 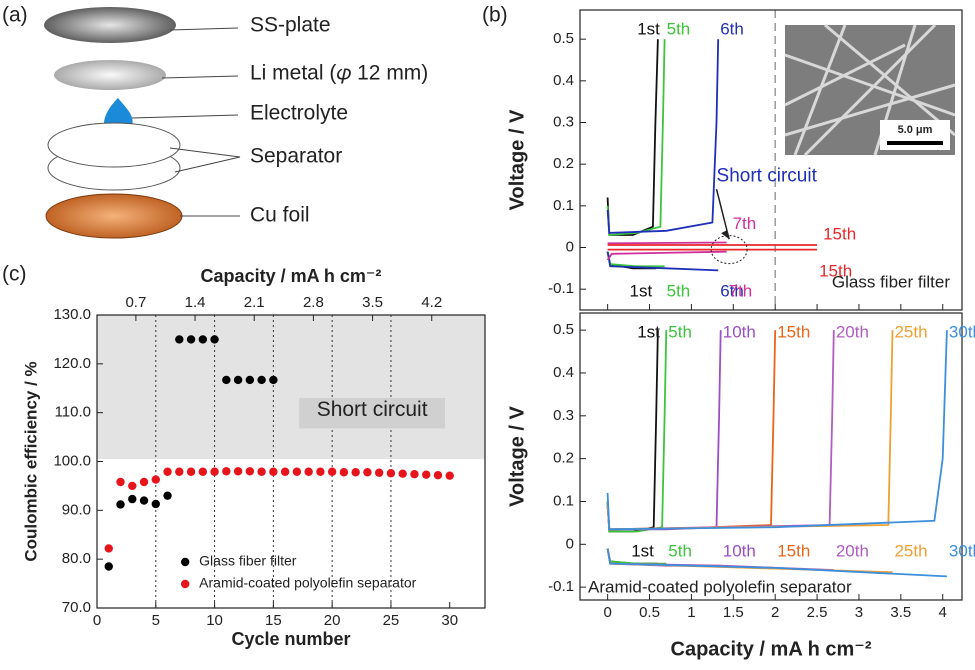 I want to click on x2-tick-label: 1.4, so click(x=195, y=302).